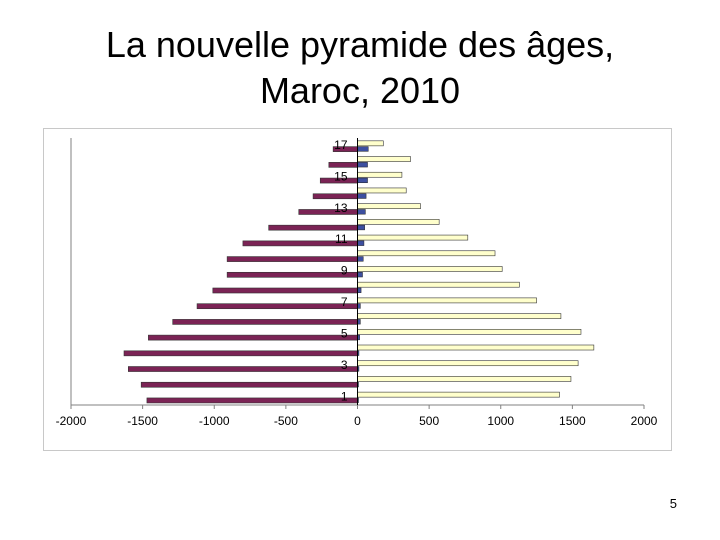  What do you see at coordinates (362, 196) in the screenshot?
I see `bar-series3-cat14` at bounding box center [362, 196].